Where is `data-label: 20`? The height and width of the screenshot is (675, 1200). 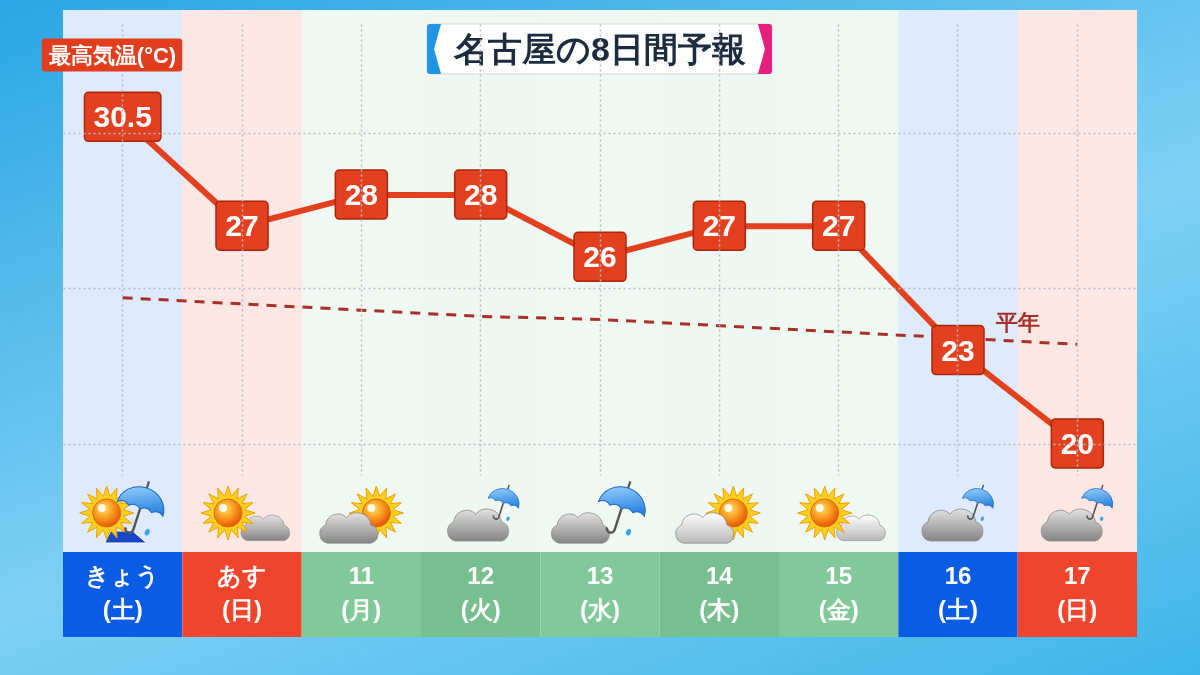
data-label: 20 is located at coordinates (1077, 443).